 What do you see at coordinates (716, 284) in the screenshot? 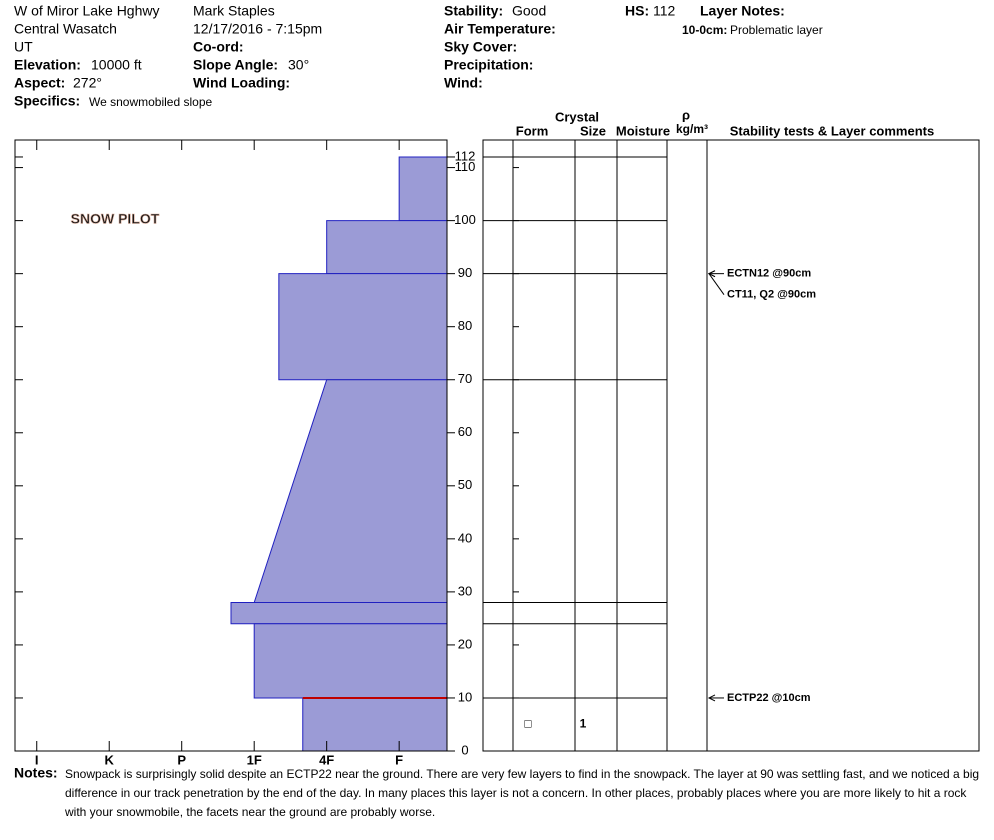
I see `test-arrow` at bounding box center [716, 284].